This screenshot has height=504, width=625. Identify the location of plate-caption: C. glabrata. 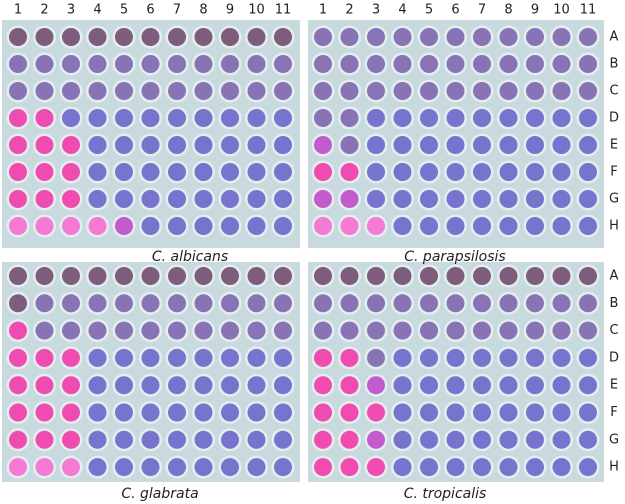
(159, 494).